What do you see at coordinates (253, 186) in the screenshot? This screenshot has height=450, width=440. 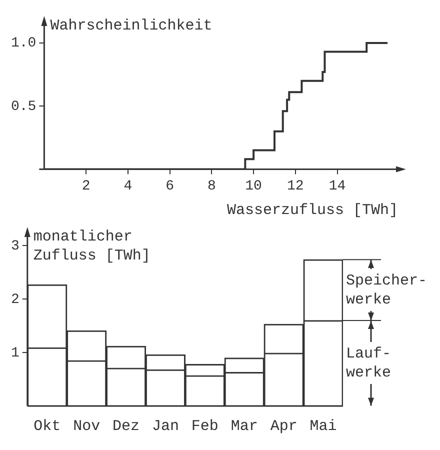 I see `x-tick-label: 10` at bounding box center [253, 186].